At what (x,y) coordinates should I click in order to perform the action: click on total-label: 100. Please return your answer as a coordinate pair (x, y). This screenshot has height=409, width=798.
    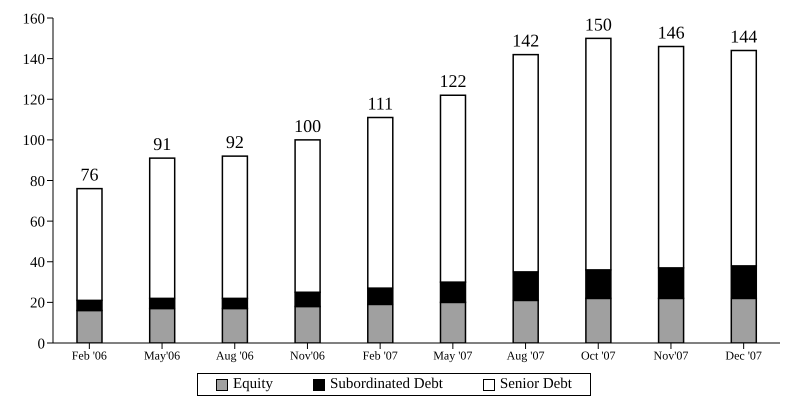
    Looking at the image, I should click on (308, 126).